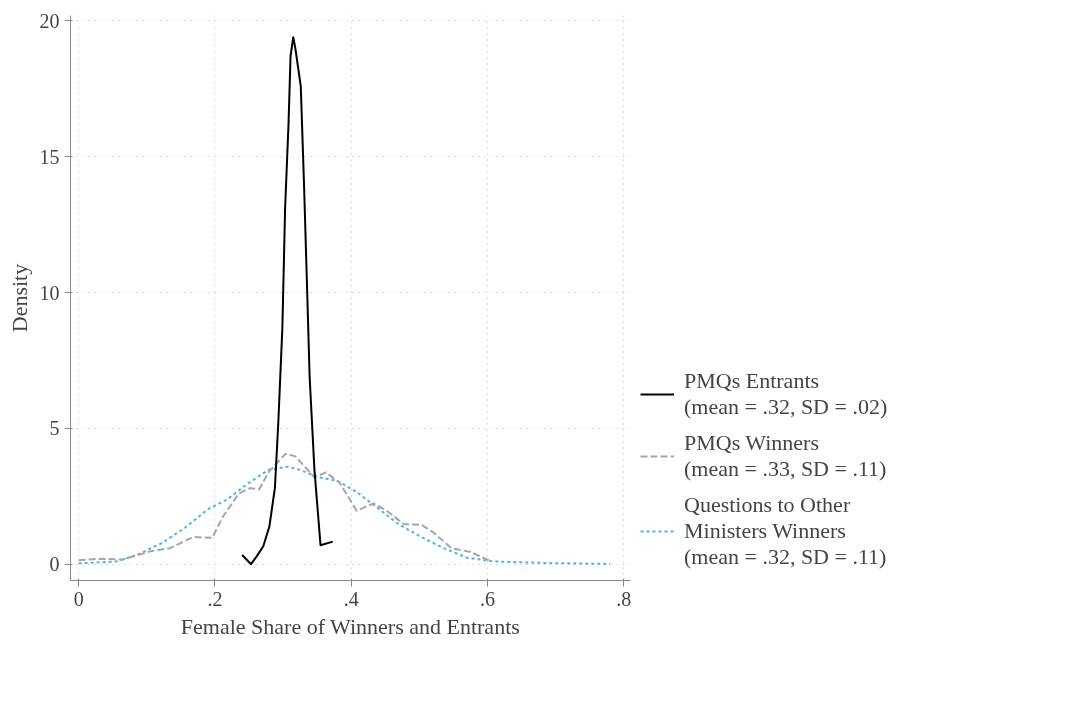 This screenshot has width=1072, height=702. I want to click on x-tick-label: .8, so click(624, 598).